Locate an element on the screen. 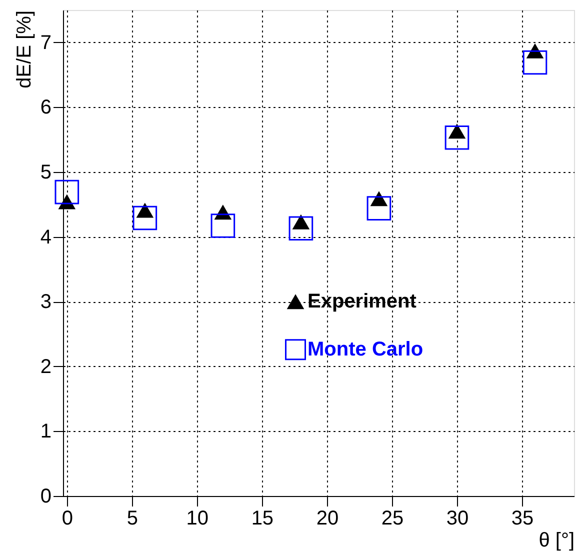 The image size is (582, 554). y-tick-label: 1 is located at coordinates (46, 431).